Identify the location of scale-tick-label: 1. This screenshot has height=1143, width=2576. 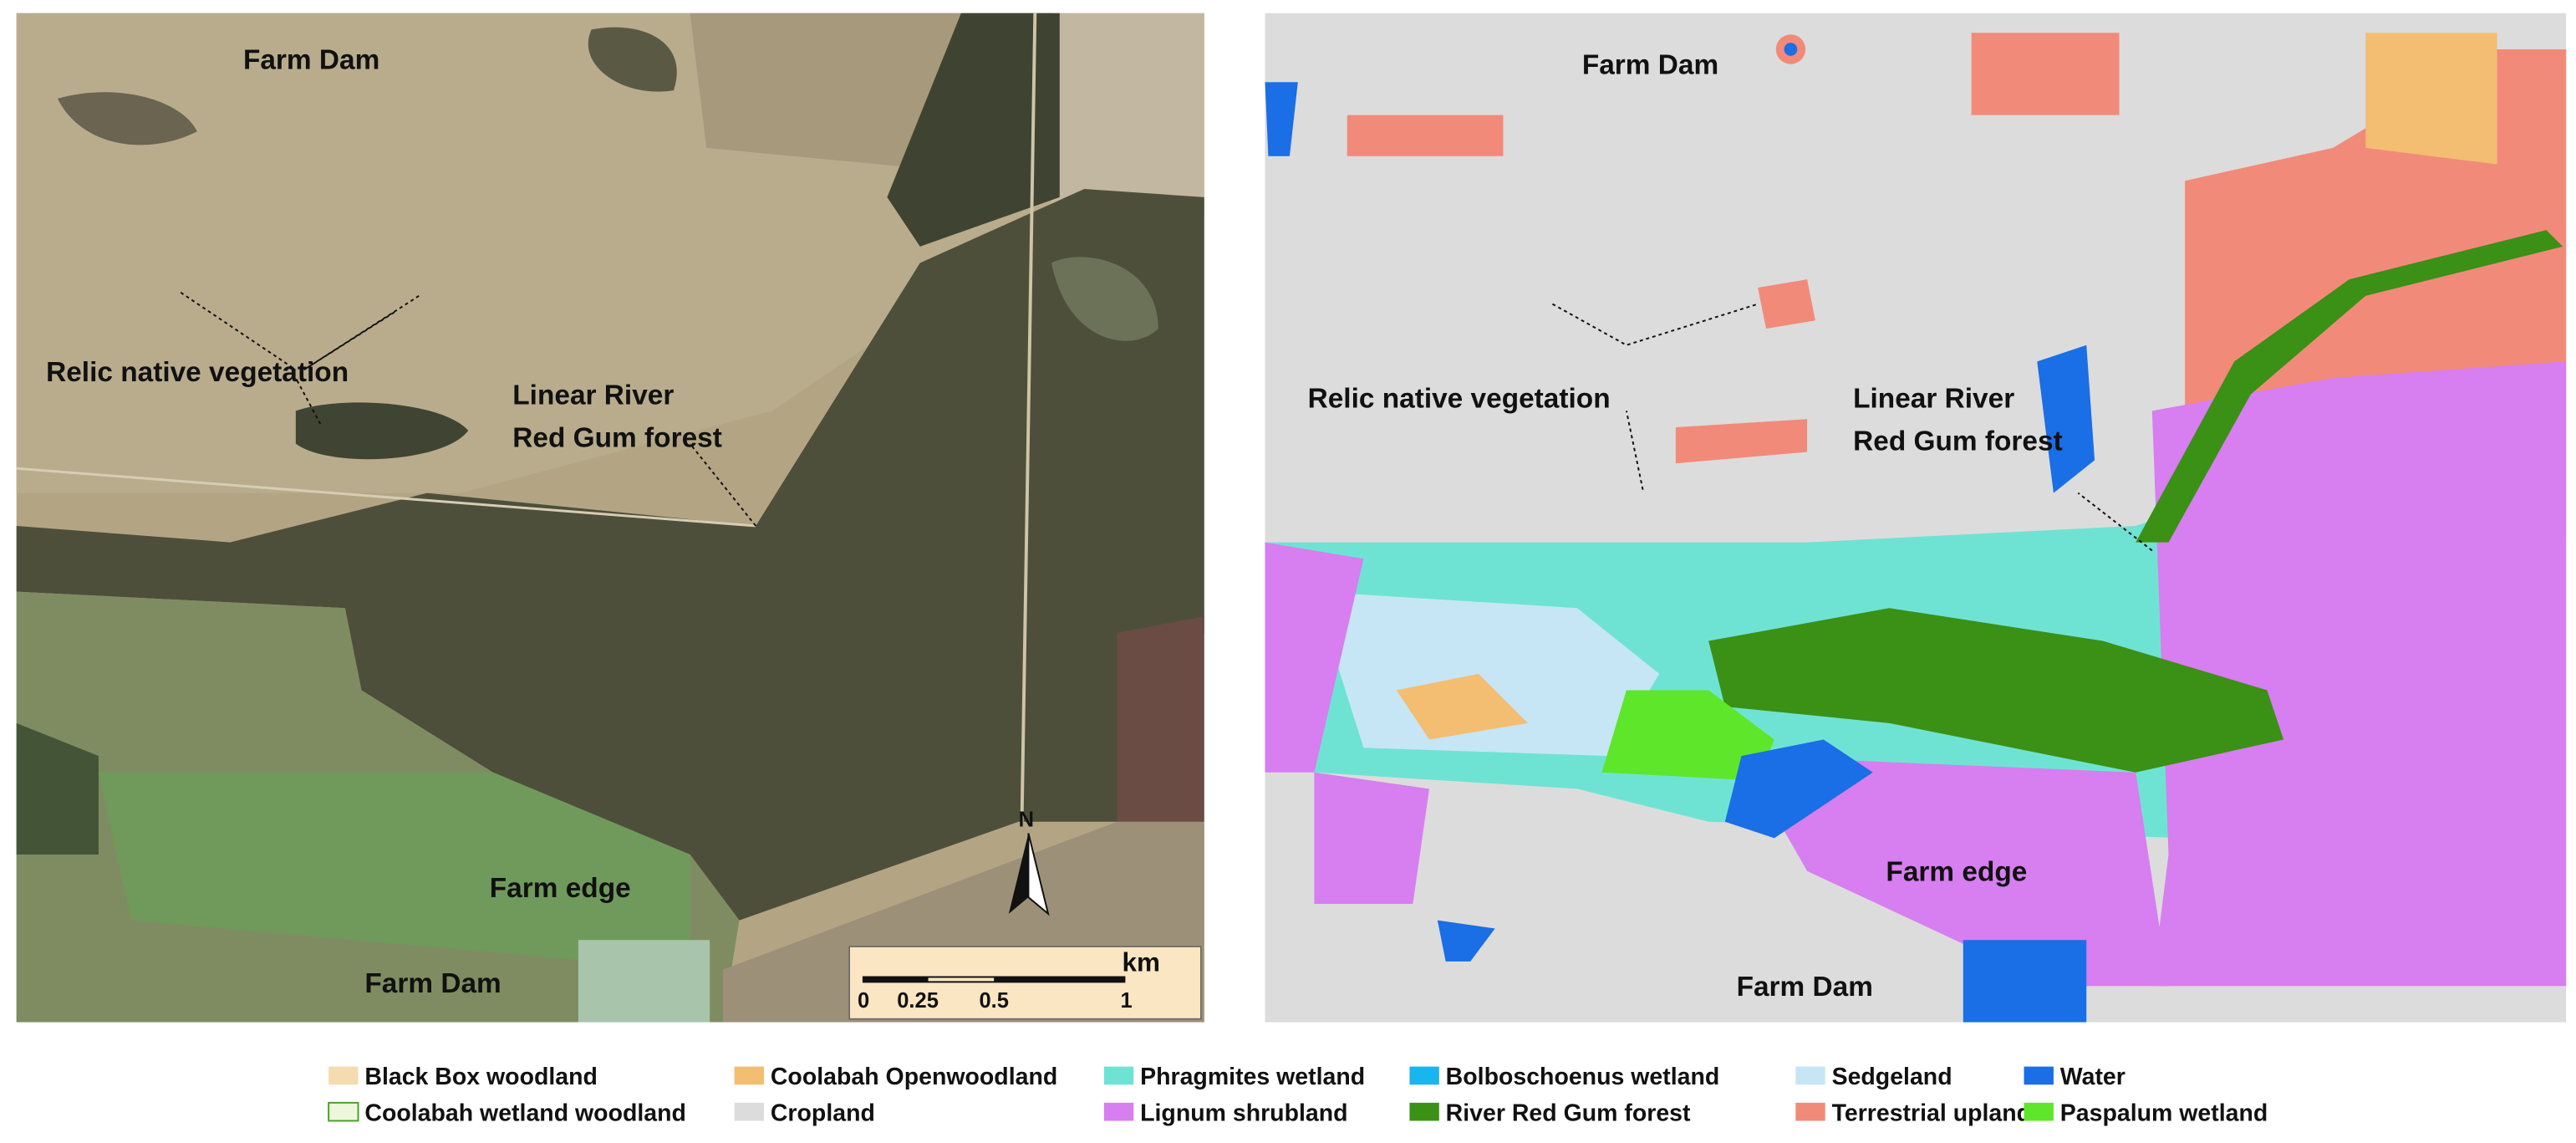
(1127, 1001).